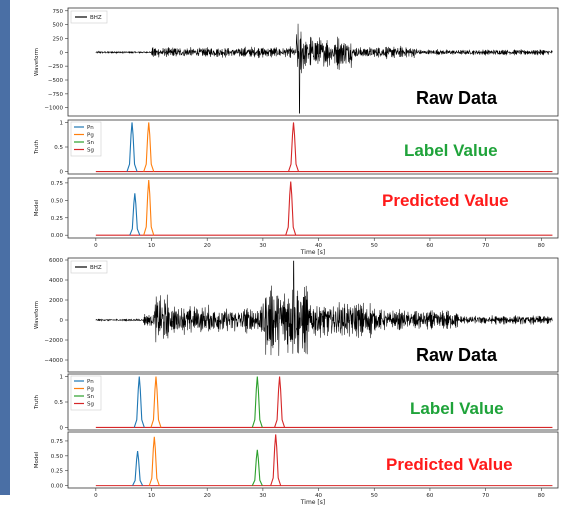 The height and width of the screenshot is (509, 571). What do you see at coordinates (324, 68) in the screenshot?
I see `waveform-trace` at bounding box center [324, 68].